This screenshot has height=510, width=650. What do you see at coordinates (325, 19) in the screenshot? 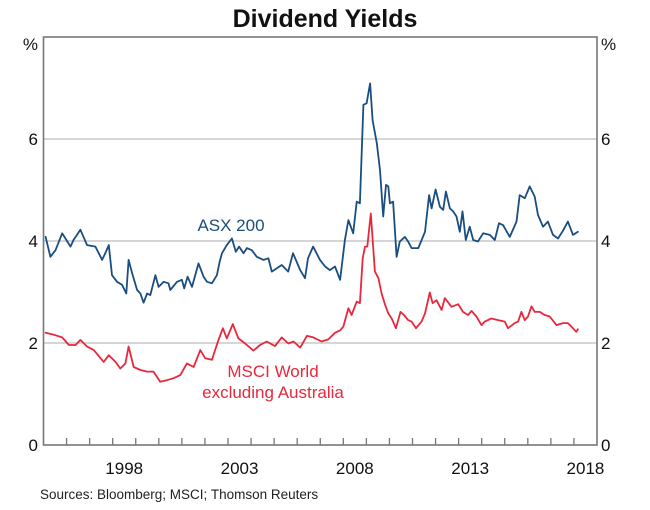
I see `chart-title: Dividend Yields` at bounding box center [325, 19].